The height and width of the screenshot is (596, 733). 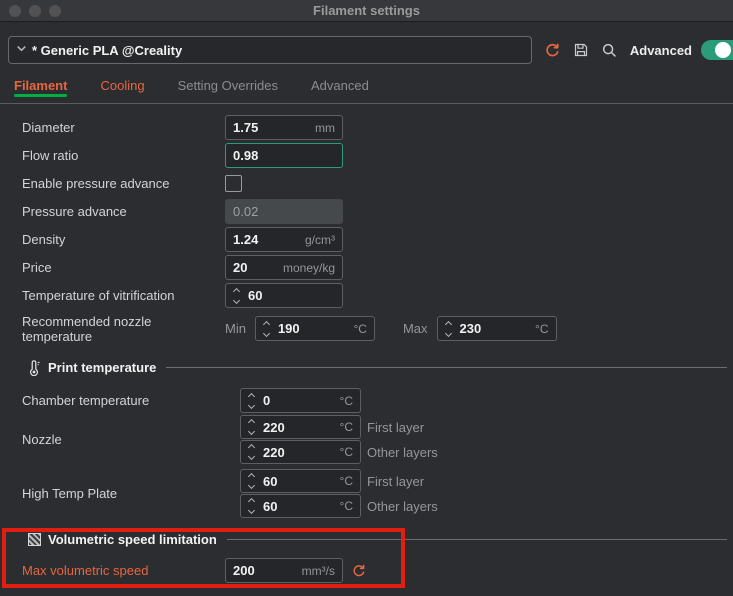 I want to click on chamber-temperature-unit: °C, so click(x=346, y=400).